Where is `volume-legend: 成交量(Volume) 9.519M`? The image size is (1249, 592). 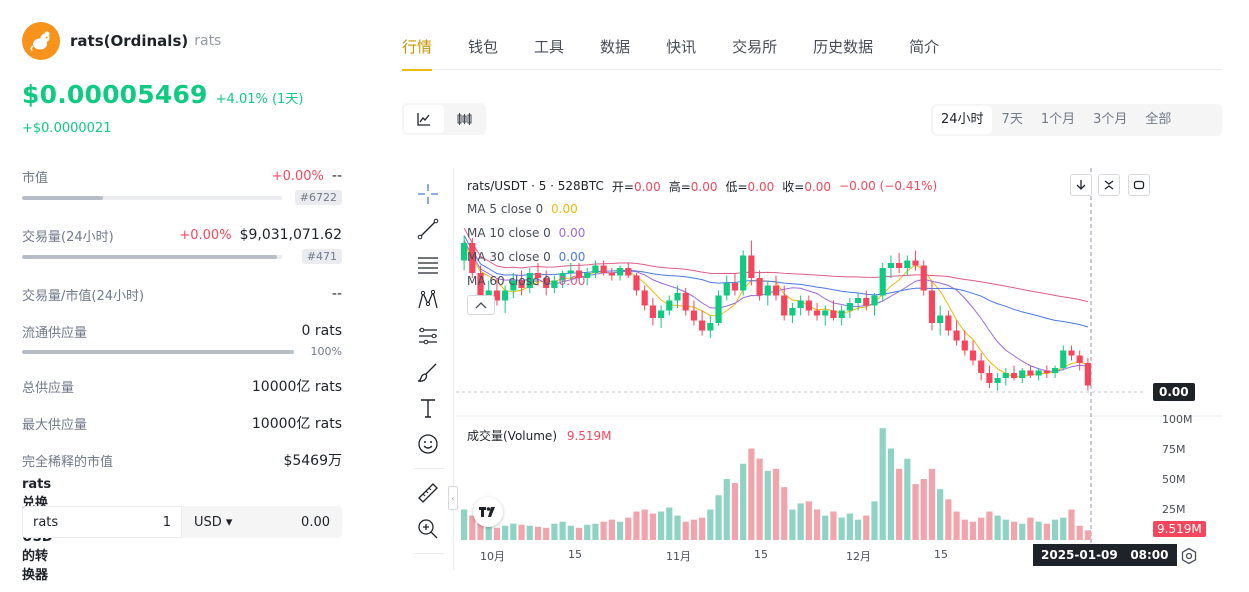 volume-legend: 成交量(Volume) 9.519M is located at coordinates (539, 435).